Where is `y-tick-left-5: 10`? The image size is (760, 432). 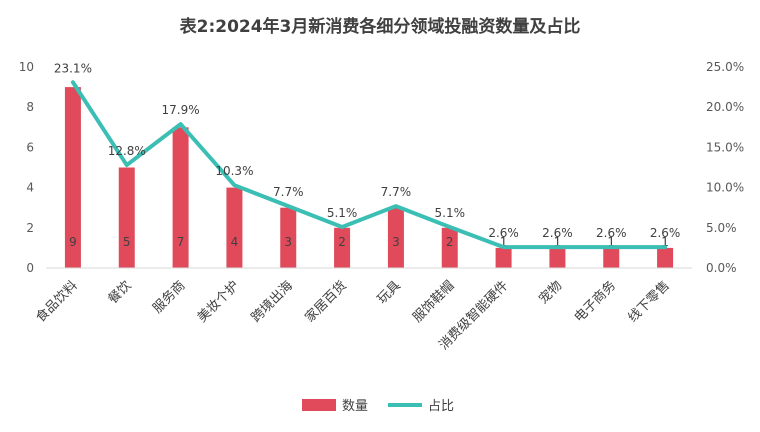 y-tick-left-5: 10 is located at coordinates (26, 67).